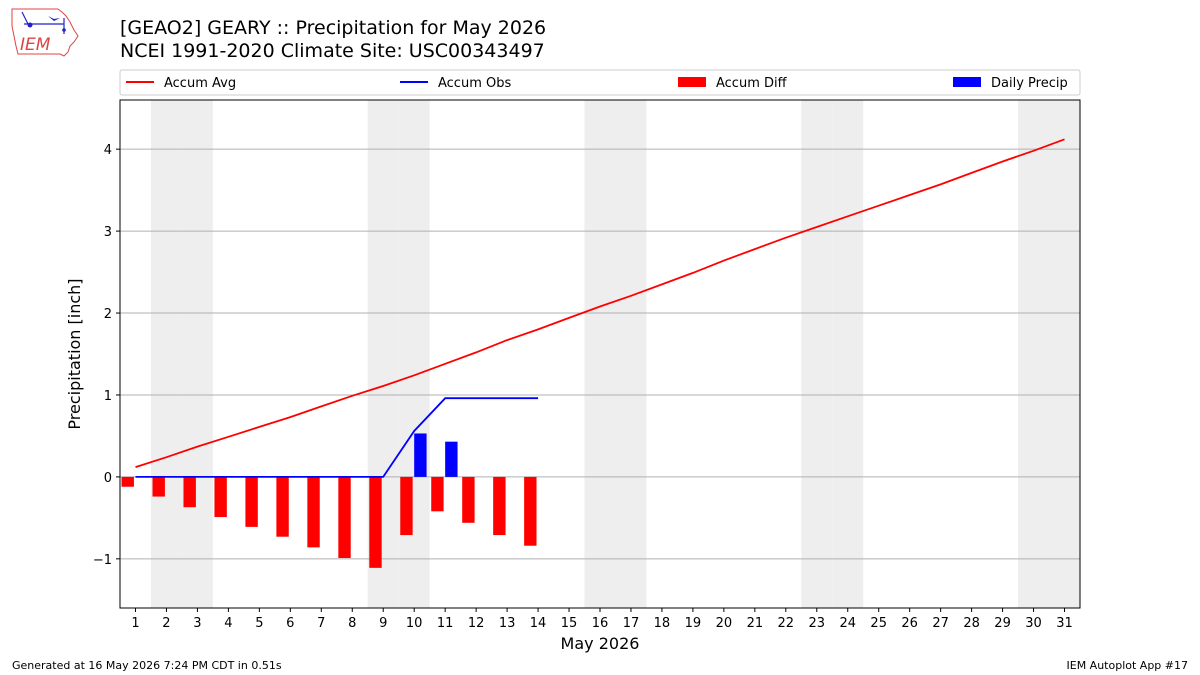 This screenshot has height=675, width=1200. I want to click on x-tick-label: 13, so click(507, 623).